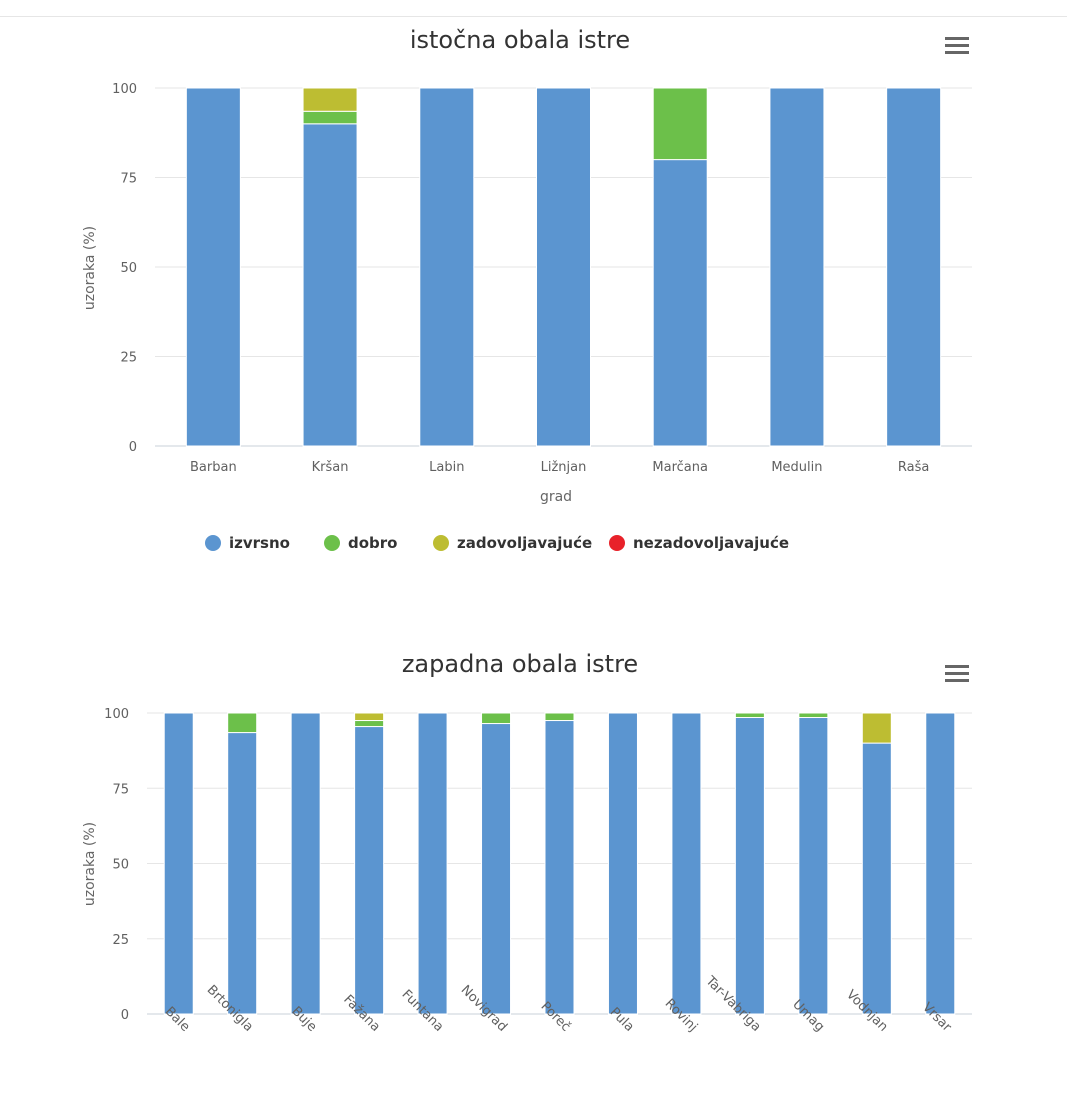 This screenshot has height=1100, width=1067. Describe the element at coordinates (213, 467) in the screenshot. I see `x-tick-label: Barban` at that location.